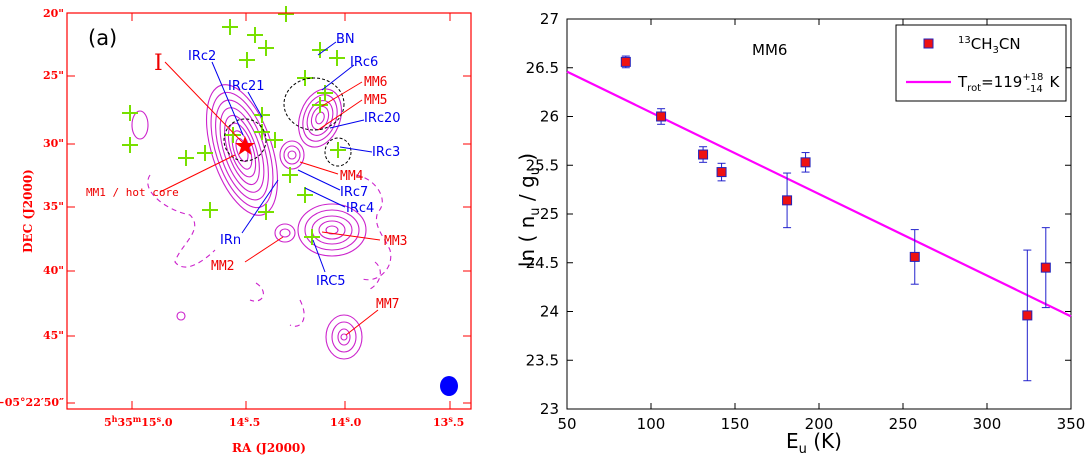  What do you see at coordinates (549, 312) in the screenshot?
I see `ytick-label: 24` at bounding box center [549, 312].